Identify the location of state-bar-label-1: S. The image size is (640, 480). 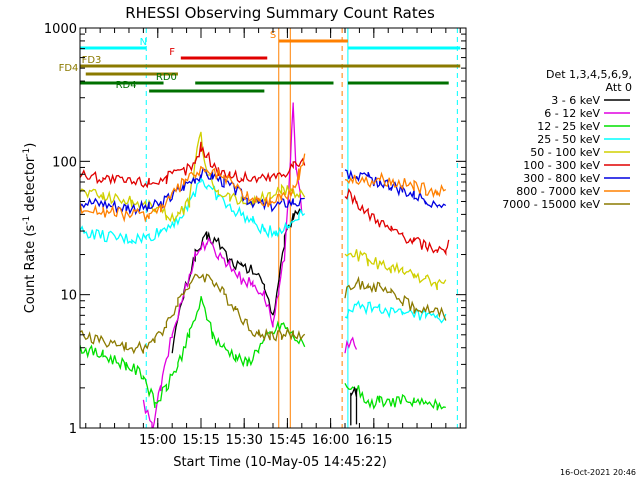
(273, 35).